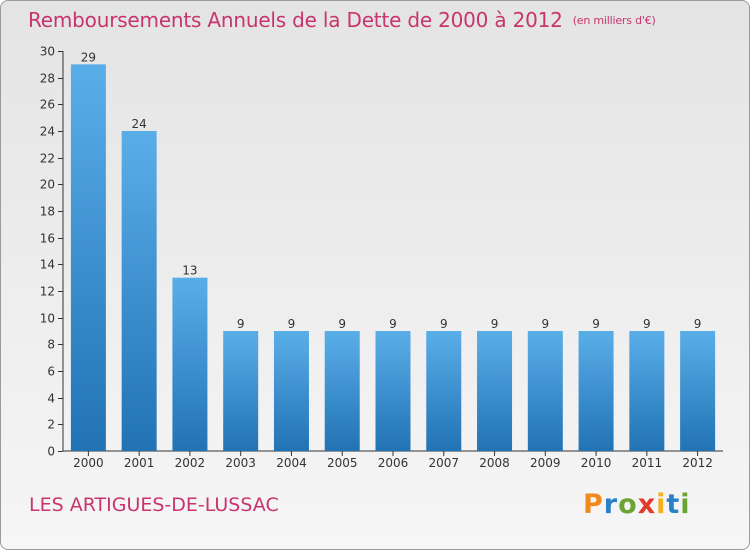  What do you see at coordinates (51, 399) in the screenshot?
I see `y-tick-label: 4` at bounding box center [51, 399].